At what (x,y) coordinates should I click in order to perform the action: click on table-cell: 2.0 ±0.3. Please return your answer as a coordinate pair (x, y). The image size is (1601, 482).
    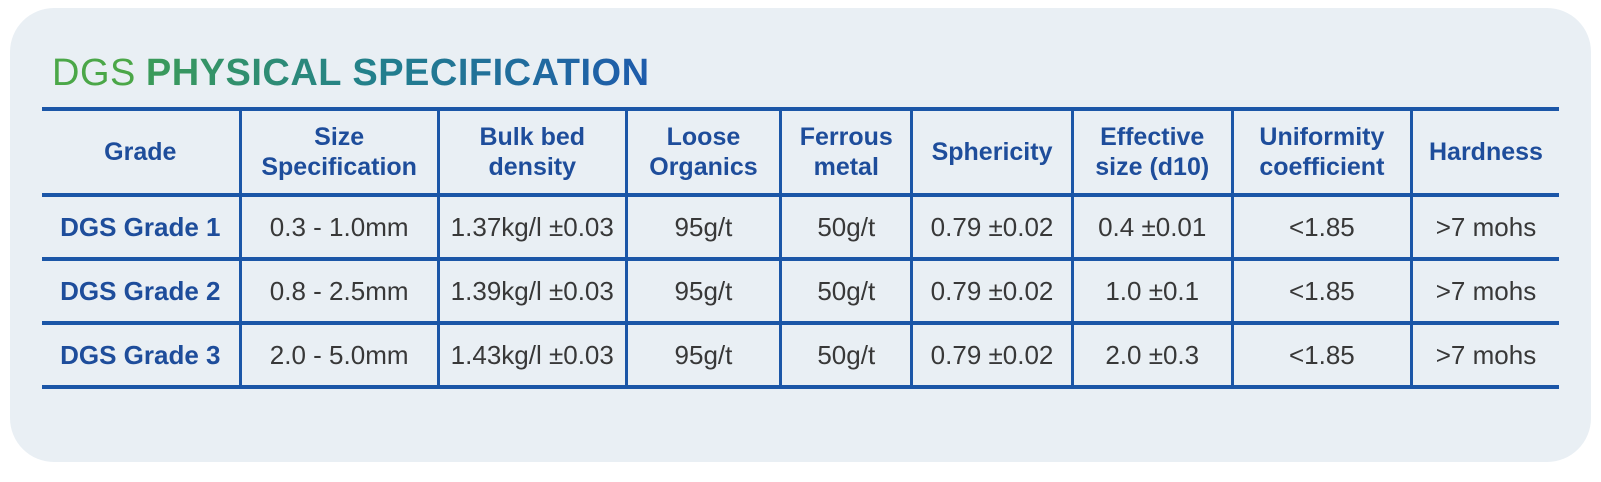
    Looking at the image, I should click on (1152, 355).